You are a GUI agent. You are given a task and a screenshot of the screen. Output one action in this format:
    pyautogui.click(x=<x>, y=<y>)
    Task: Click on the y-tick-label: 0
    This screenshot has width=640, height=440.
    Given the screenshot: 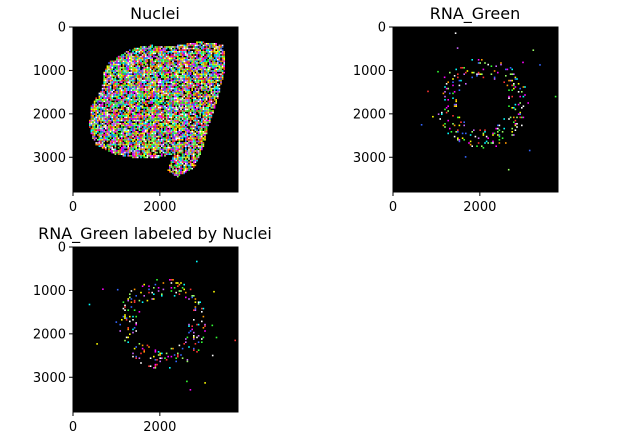 What is the action you would take?
    pyautogui.click(x=62, y=248)
    